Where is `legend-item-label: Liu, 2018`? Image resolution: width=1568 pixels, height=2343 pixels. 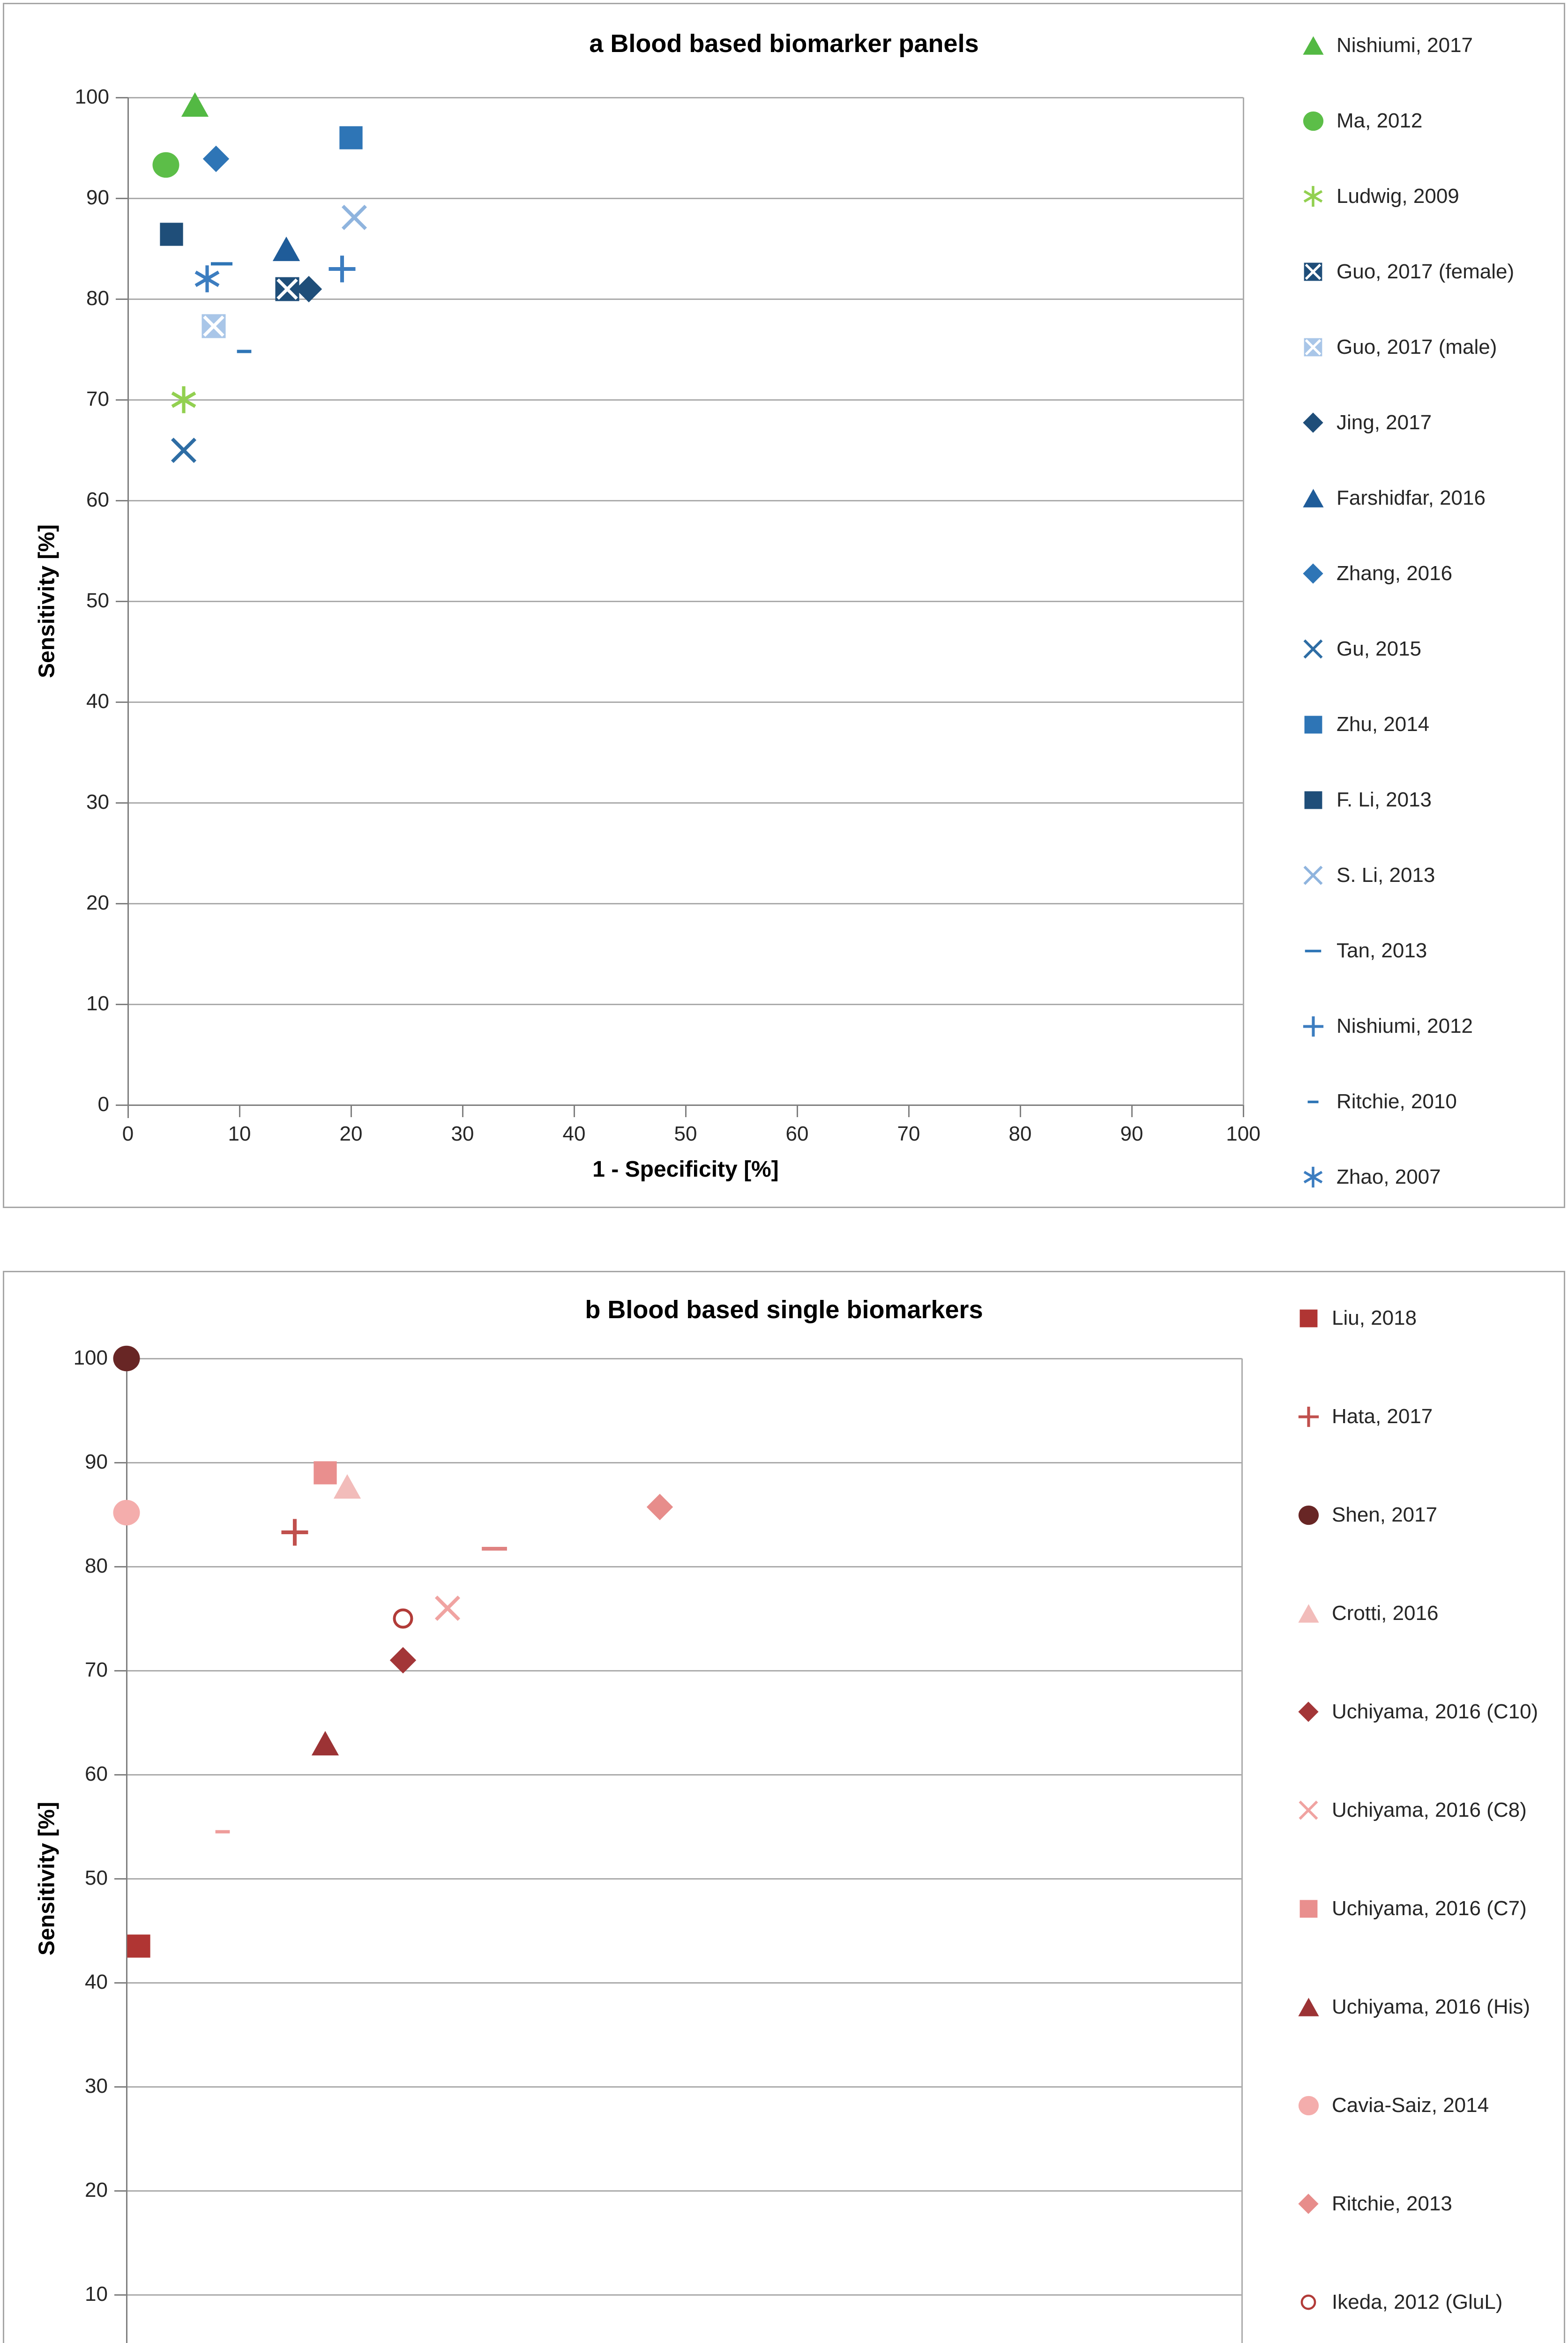 legend-item-label: Liu, 2018 is located at coordinates (1374, 1317).